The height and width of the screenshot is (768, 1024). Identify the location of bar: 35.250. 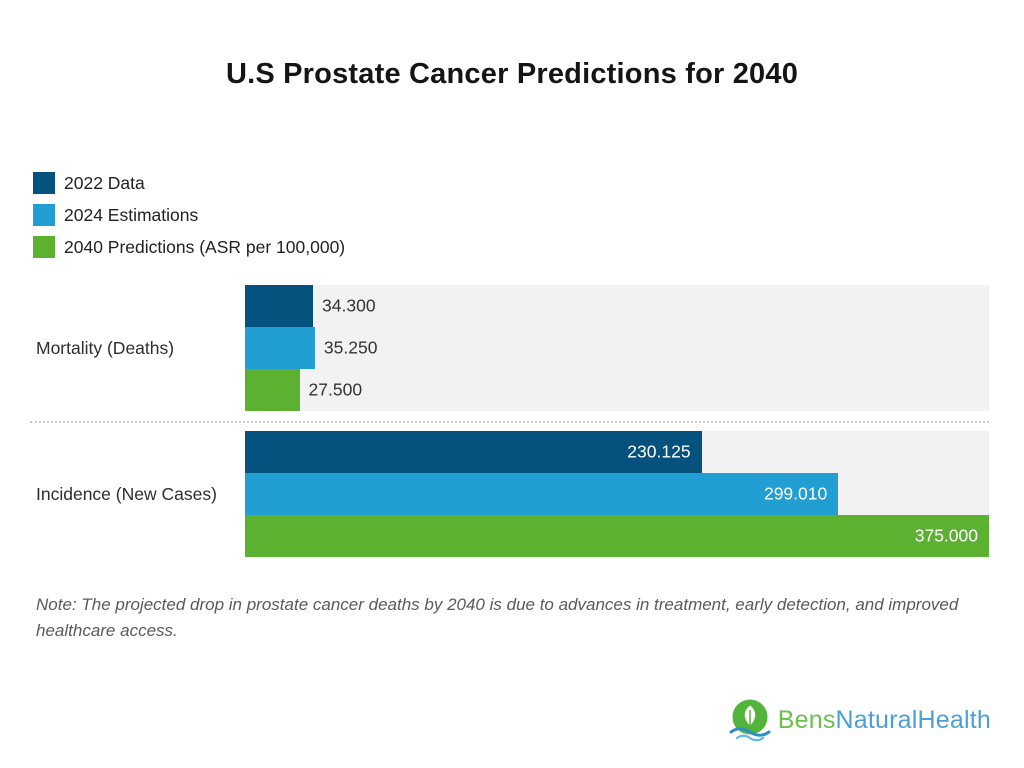
(311, 348).